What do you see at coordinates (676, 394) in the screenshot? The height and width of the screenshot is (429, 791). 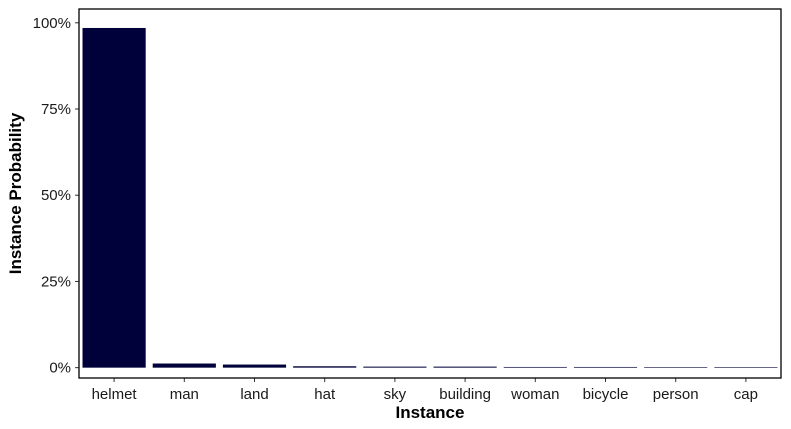 I see `x-tick-label-person: person` at bounding box center [676, 394].